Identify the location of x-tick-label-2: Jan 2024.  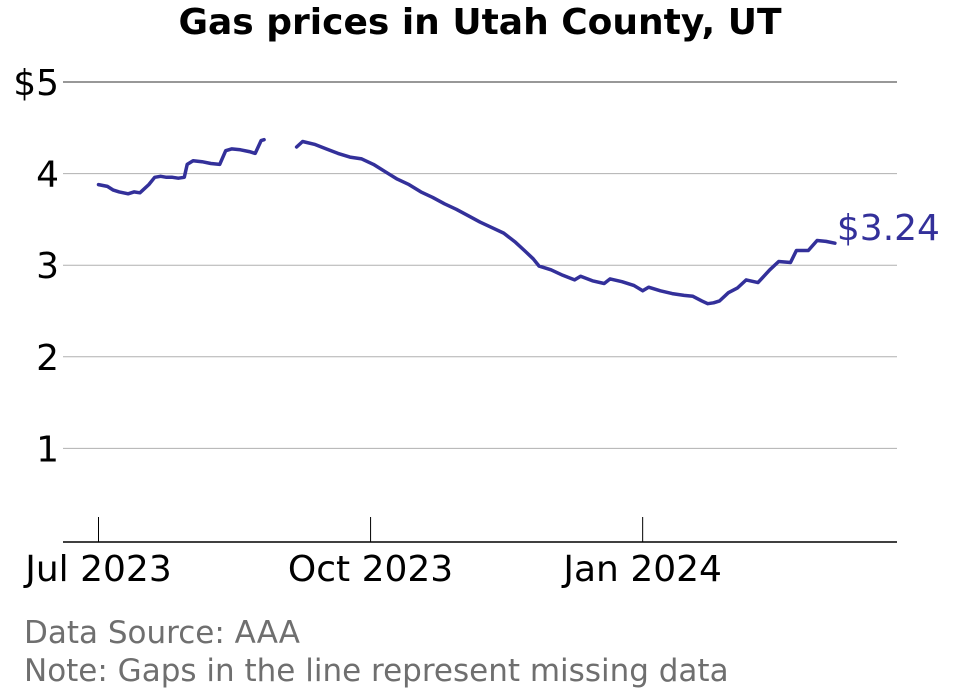
(641, 569).